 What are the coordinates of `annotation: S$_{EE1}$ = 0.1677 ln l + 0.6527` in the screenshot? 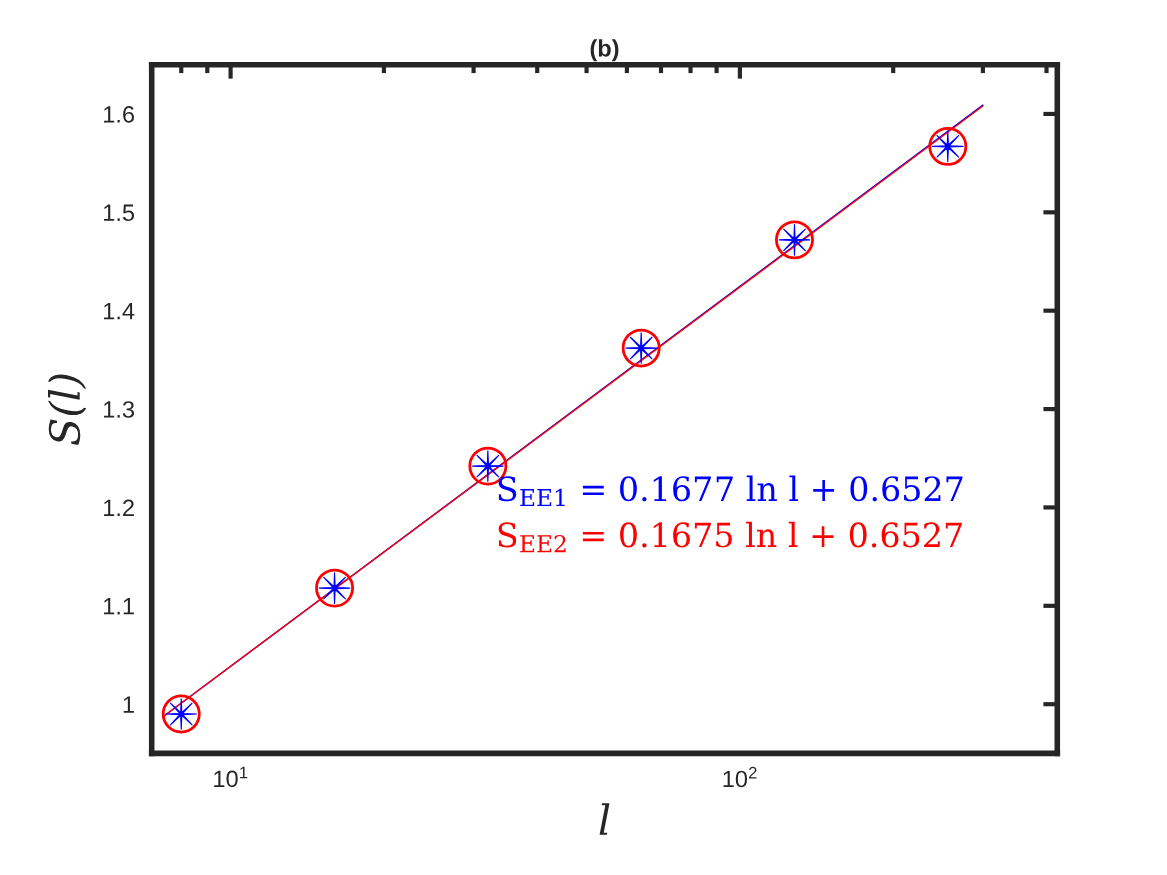 It's located at (730, 491).